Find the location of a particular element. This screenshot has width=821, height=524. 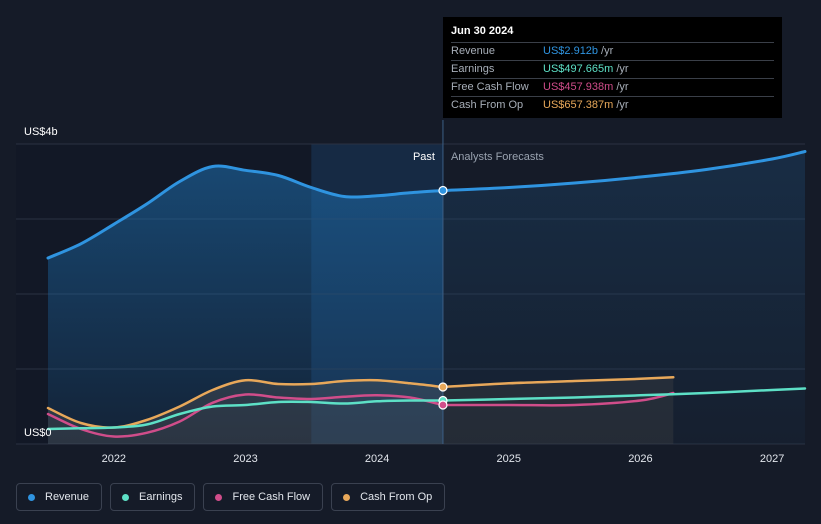

legend-item-cash-from-op: Cash From Op is located at coordinates (388, 497).